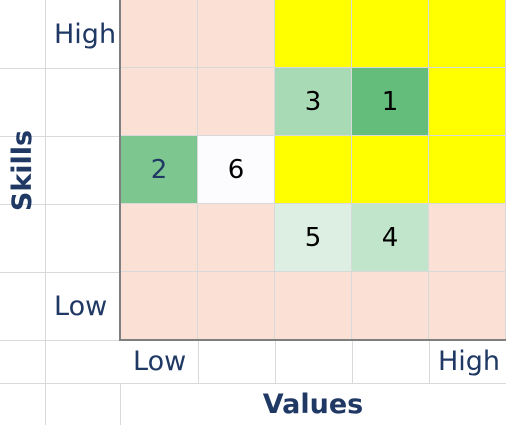 The width and height of the screenshot is (506, 425). What do you see at coordinates (85, 34) in the screenshot?
I see `y-tick-label: High` at bounding box center [85, 34].